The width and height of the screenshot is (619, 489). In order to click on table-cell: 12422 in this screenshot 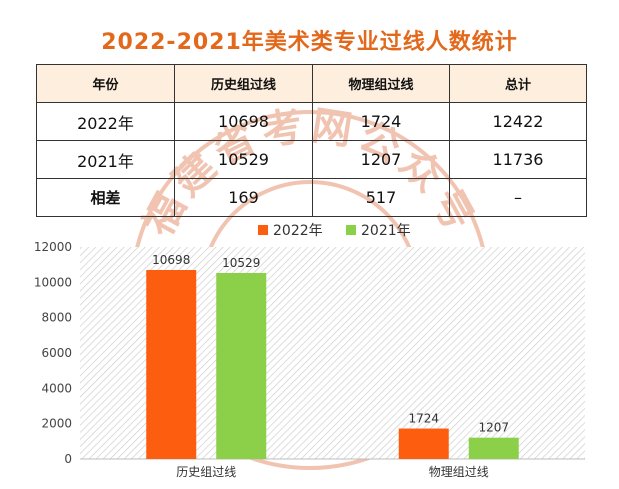, I will do `click(518, 121)`.